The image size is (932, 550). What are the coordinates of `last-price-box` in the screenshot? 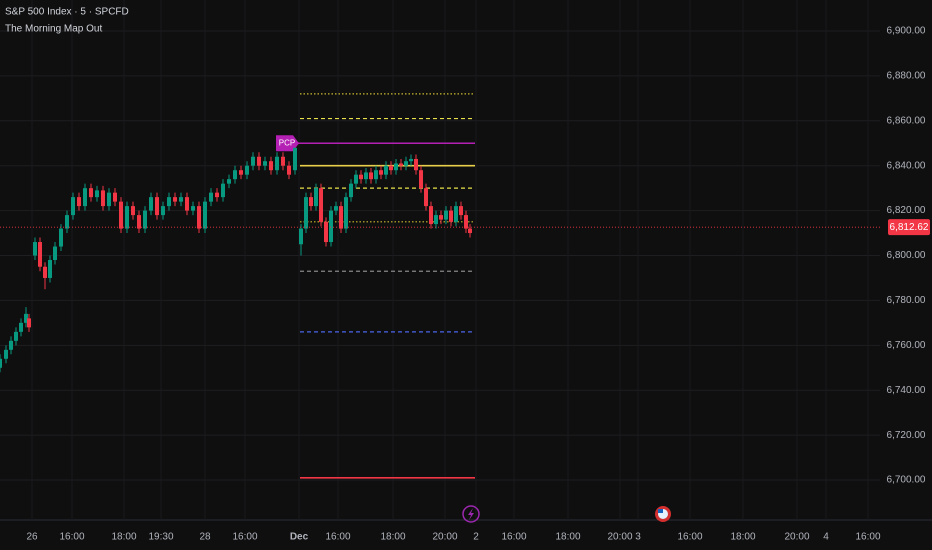 It's located at (909, 227).